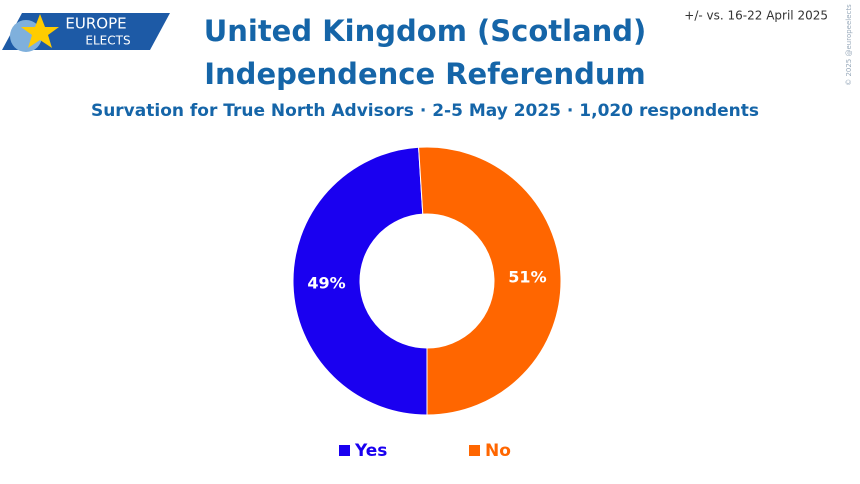  What do you see at coordinates (107, 41) in the screenshot?
I see `logo-text: ELECTS` at bounding box center [107, 41].